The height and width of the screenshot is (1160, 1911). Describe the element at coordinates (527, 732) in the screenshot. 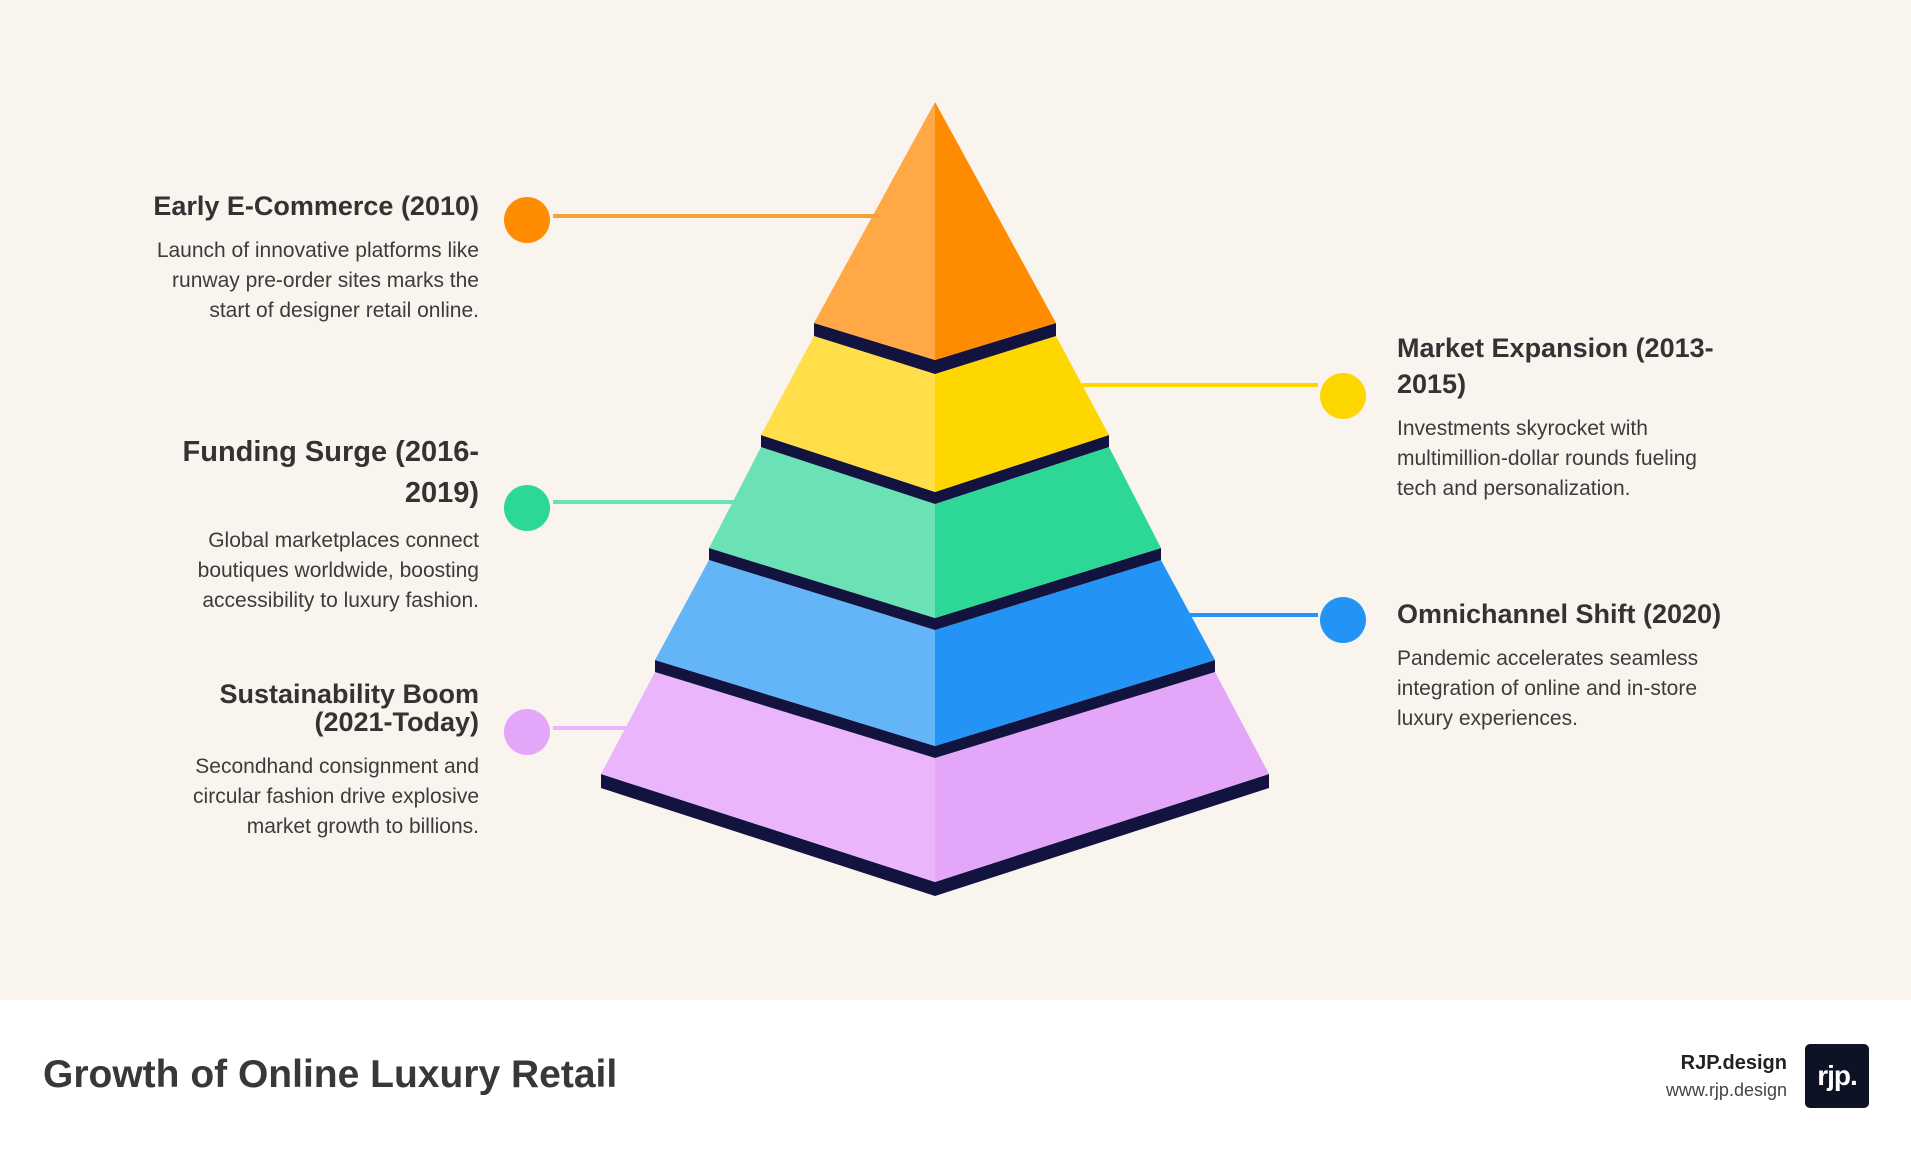

I see `level-5-dot` at that location.